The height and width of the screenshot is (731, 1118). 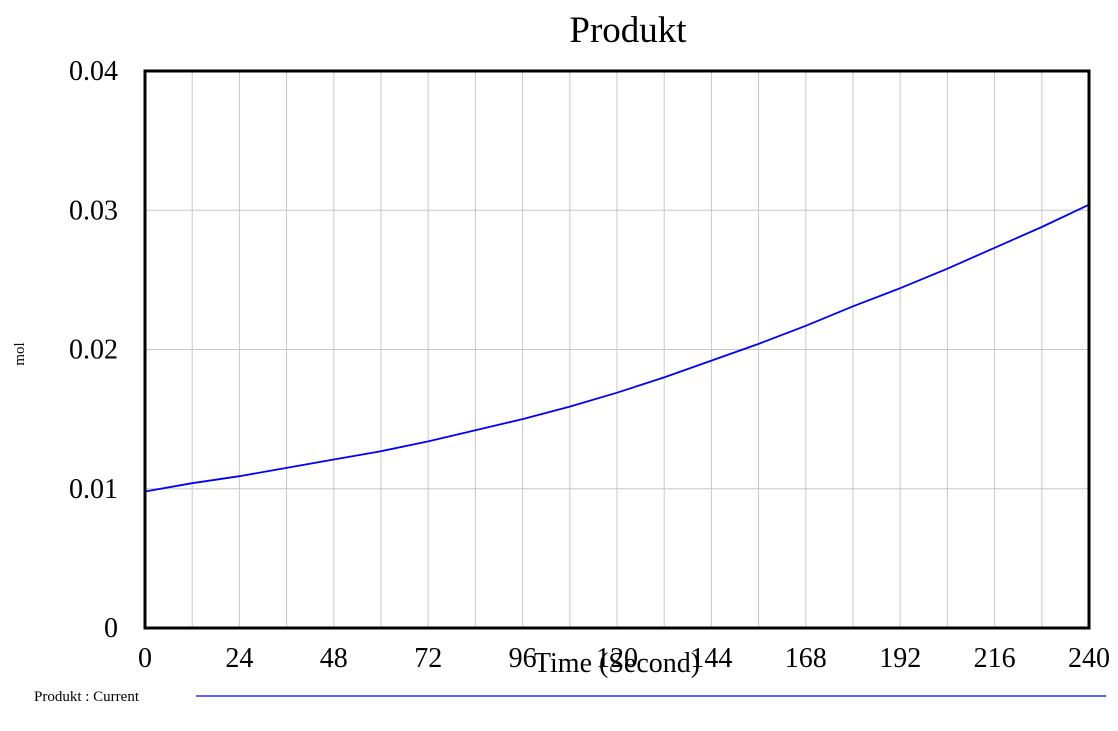 I want to click on x-tick-label: 72, so click(x=428, y=658).